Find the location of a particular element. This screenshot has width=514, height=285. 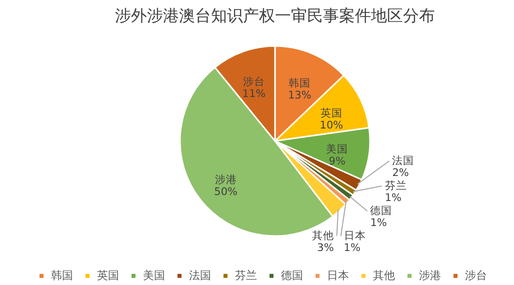

data-label: 2% is located at coordinates (400, 173).